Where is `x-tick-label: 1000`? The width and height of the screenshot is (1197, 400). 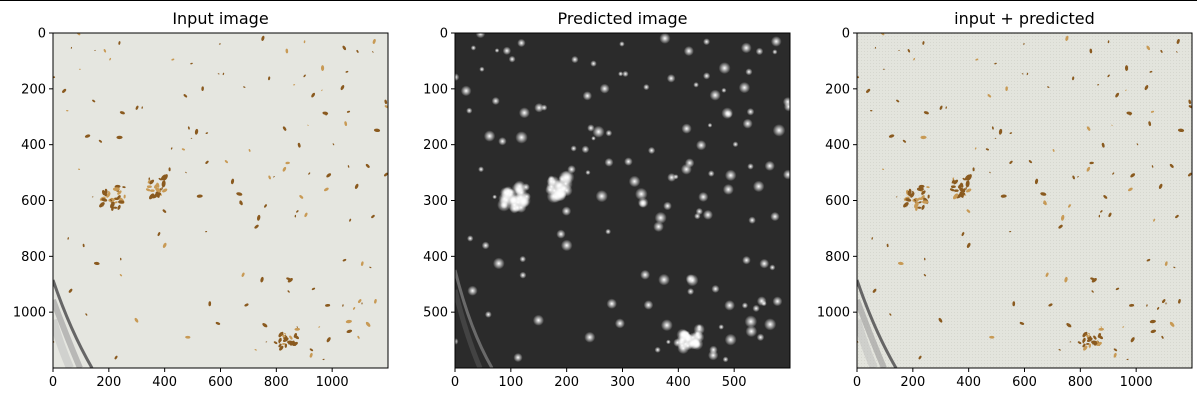 x-tick-label: 1000 is located at coordinates (1136, 382).